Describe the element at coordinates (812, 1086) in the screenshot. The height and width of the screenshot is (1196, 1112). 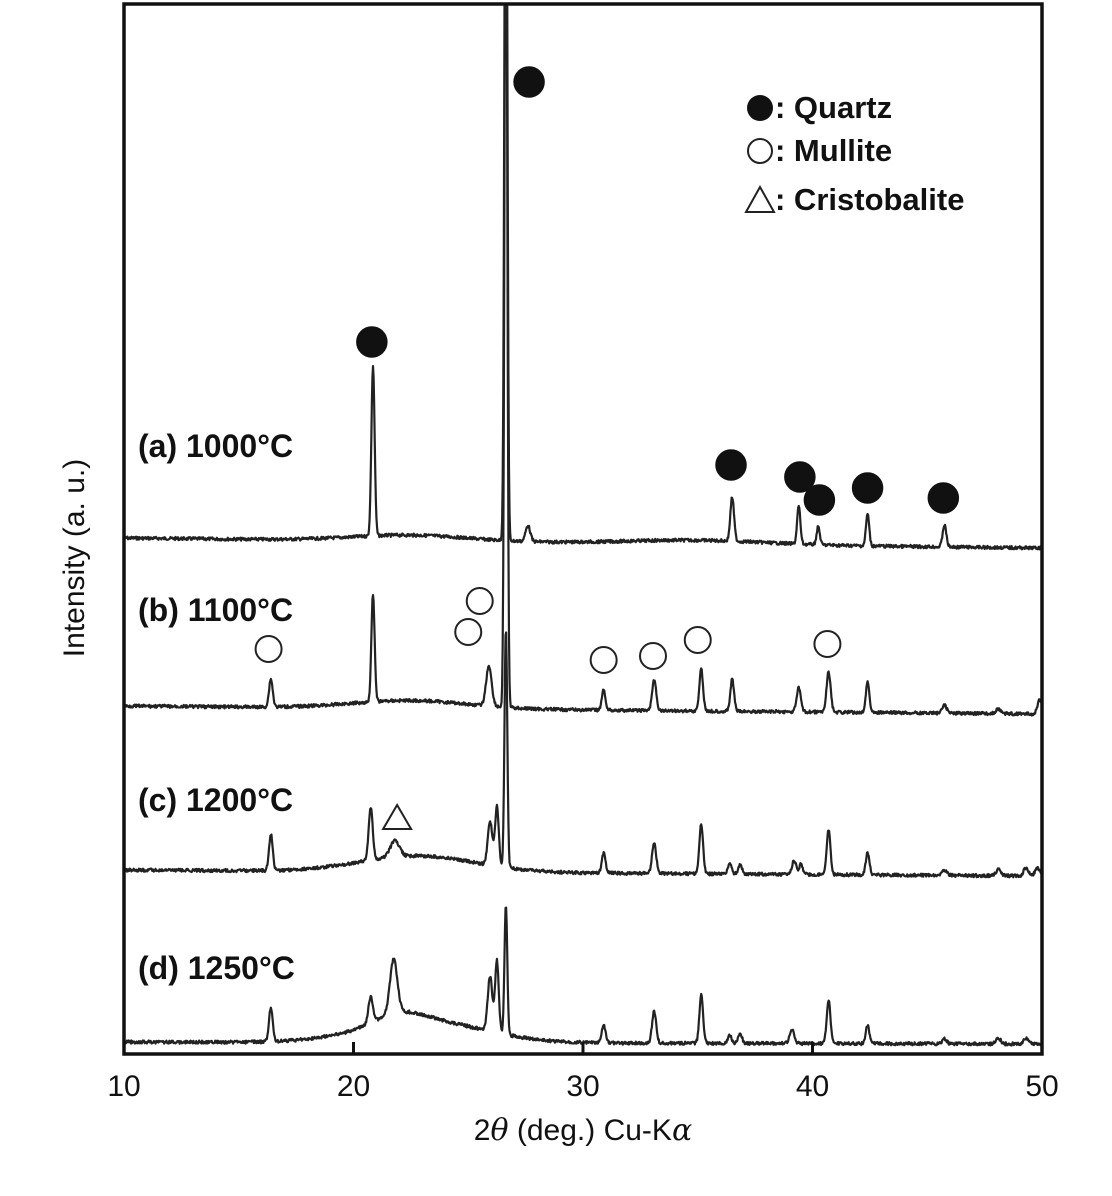
I see `x-tick-label: 40` at that location.